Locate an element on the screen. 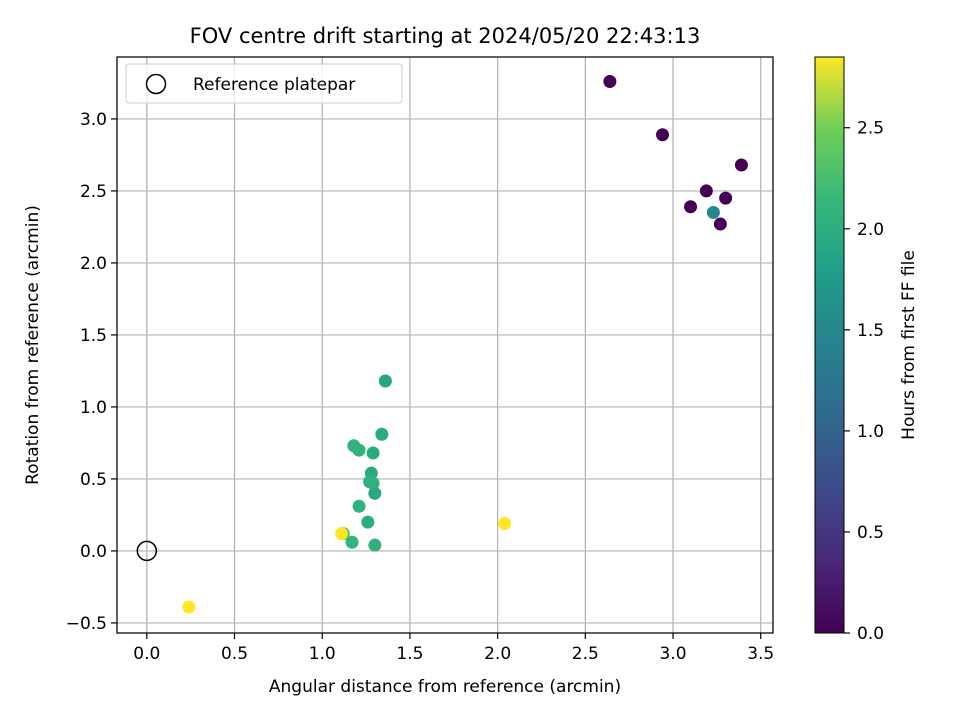 The width and height of the screenshot is (960, 720). x-axis-ticks: 0.0 0.5 1.0 1.5 2.0 2.5 3.0 3.5 is located at coordinates (453, 648).